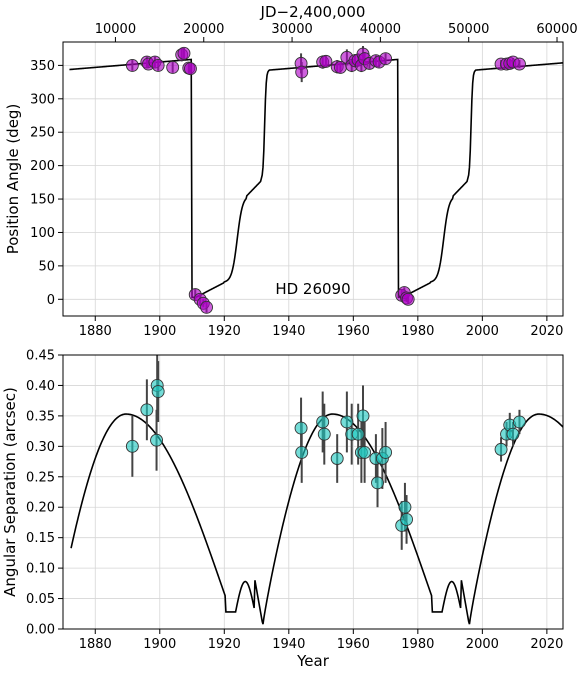 The height and width of the screenshot is (673, 580). I want to click on top-tick-label: 20000, so click(203, 29).